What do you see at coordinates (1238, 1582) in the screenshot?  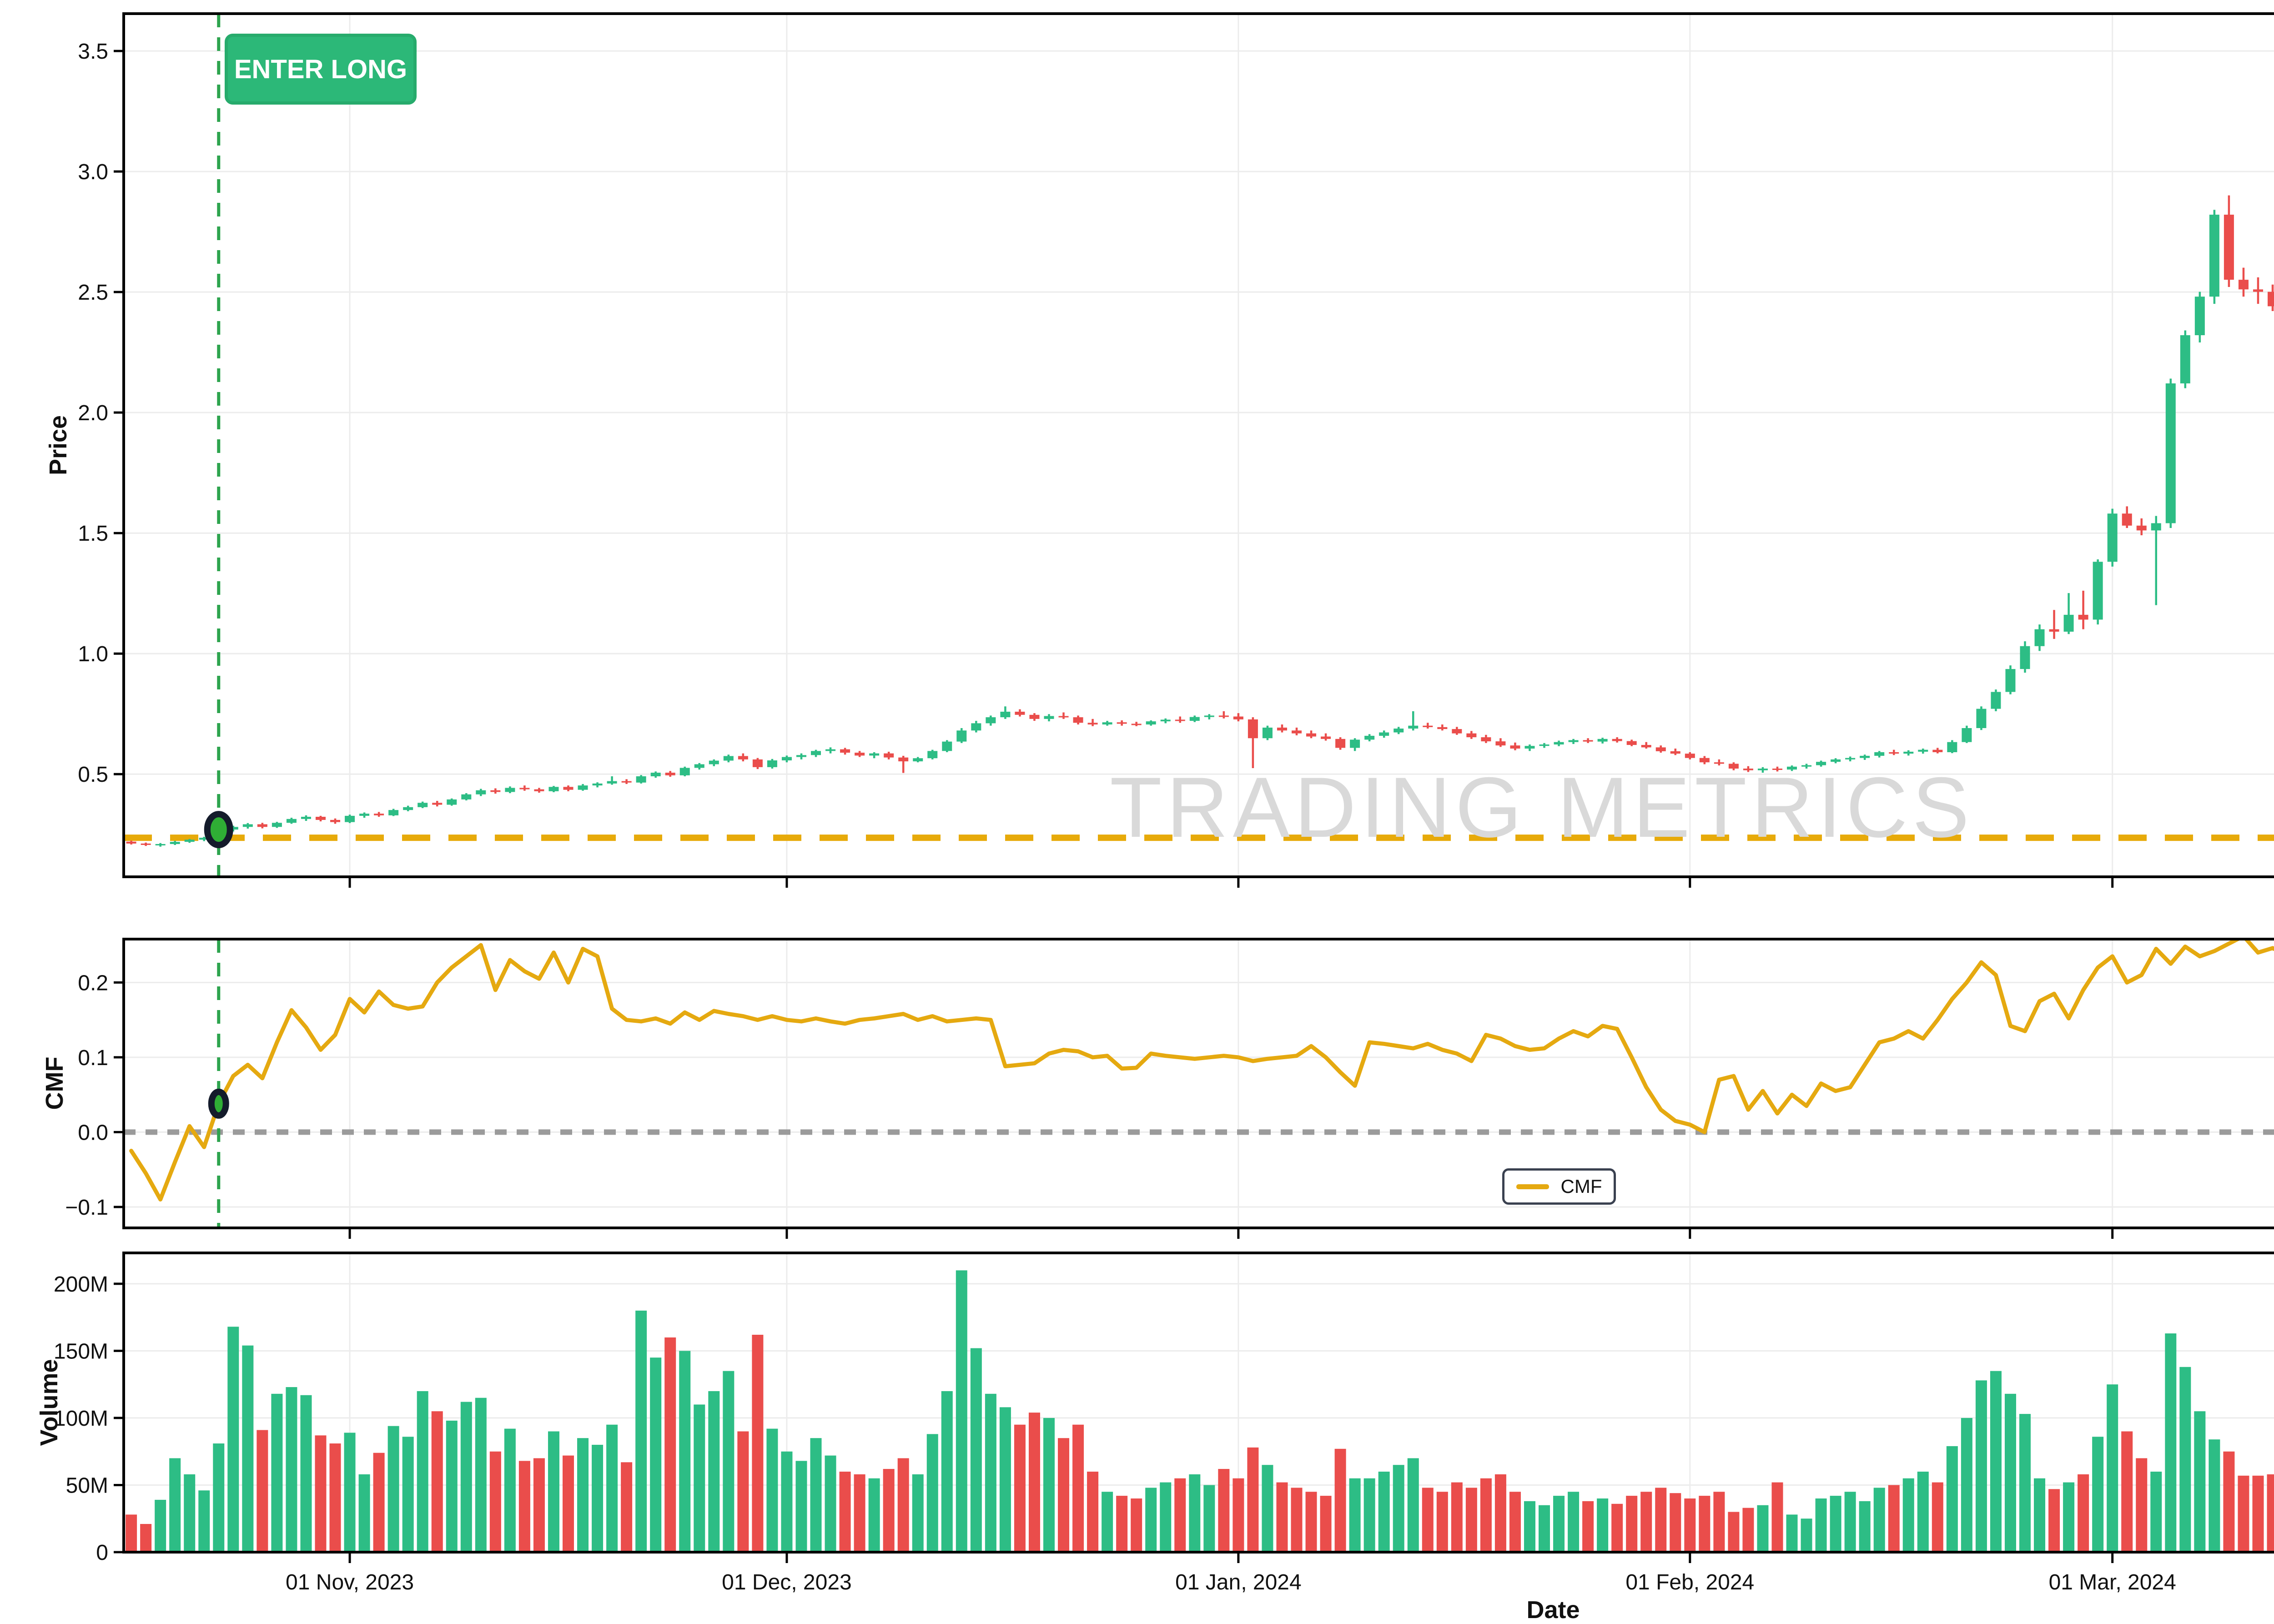 I see `tick-label: 01 Jan, 2024` at bounding box center [1238, 1582].